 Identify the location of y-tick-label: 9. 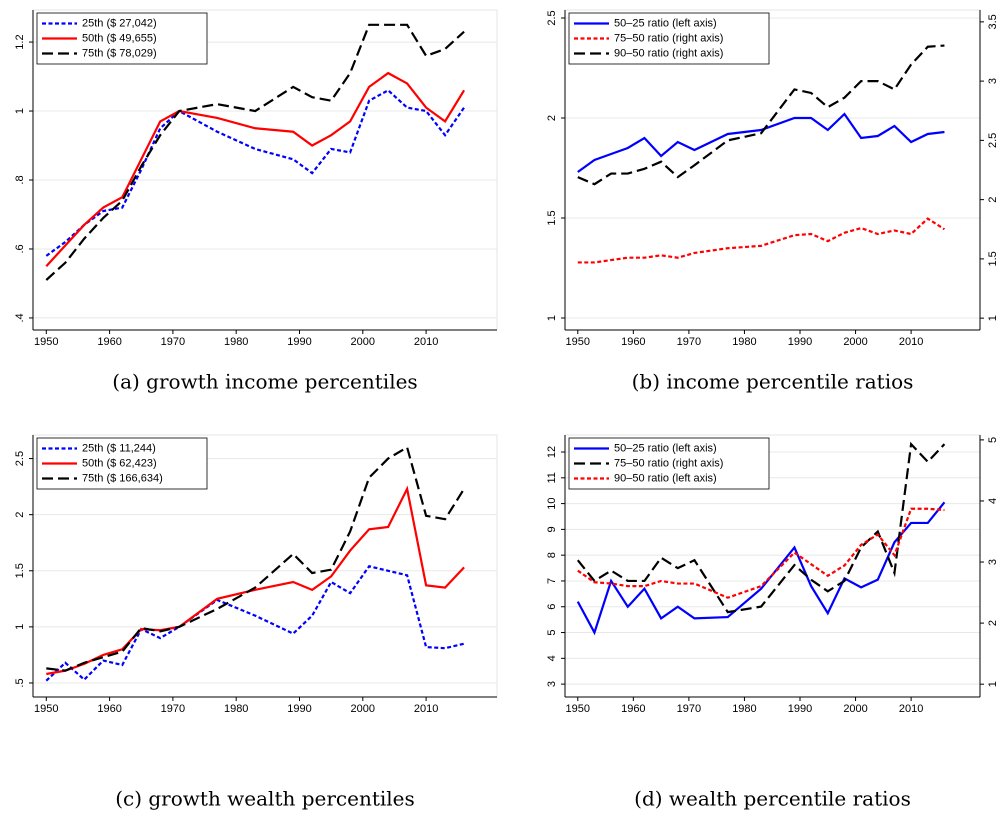
(552, 529).